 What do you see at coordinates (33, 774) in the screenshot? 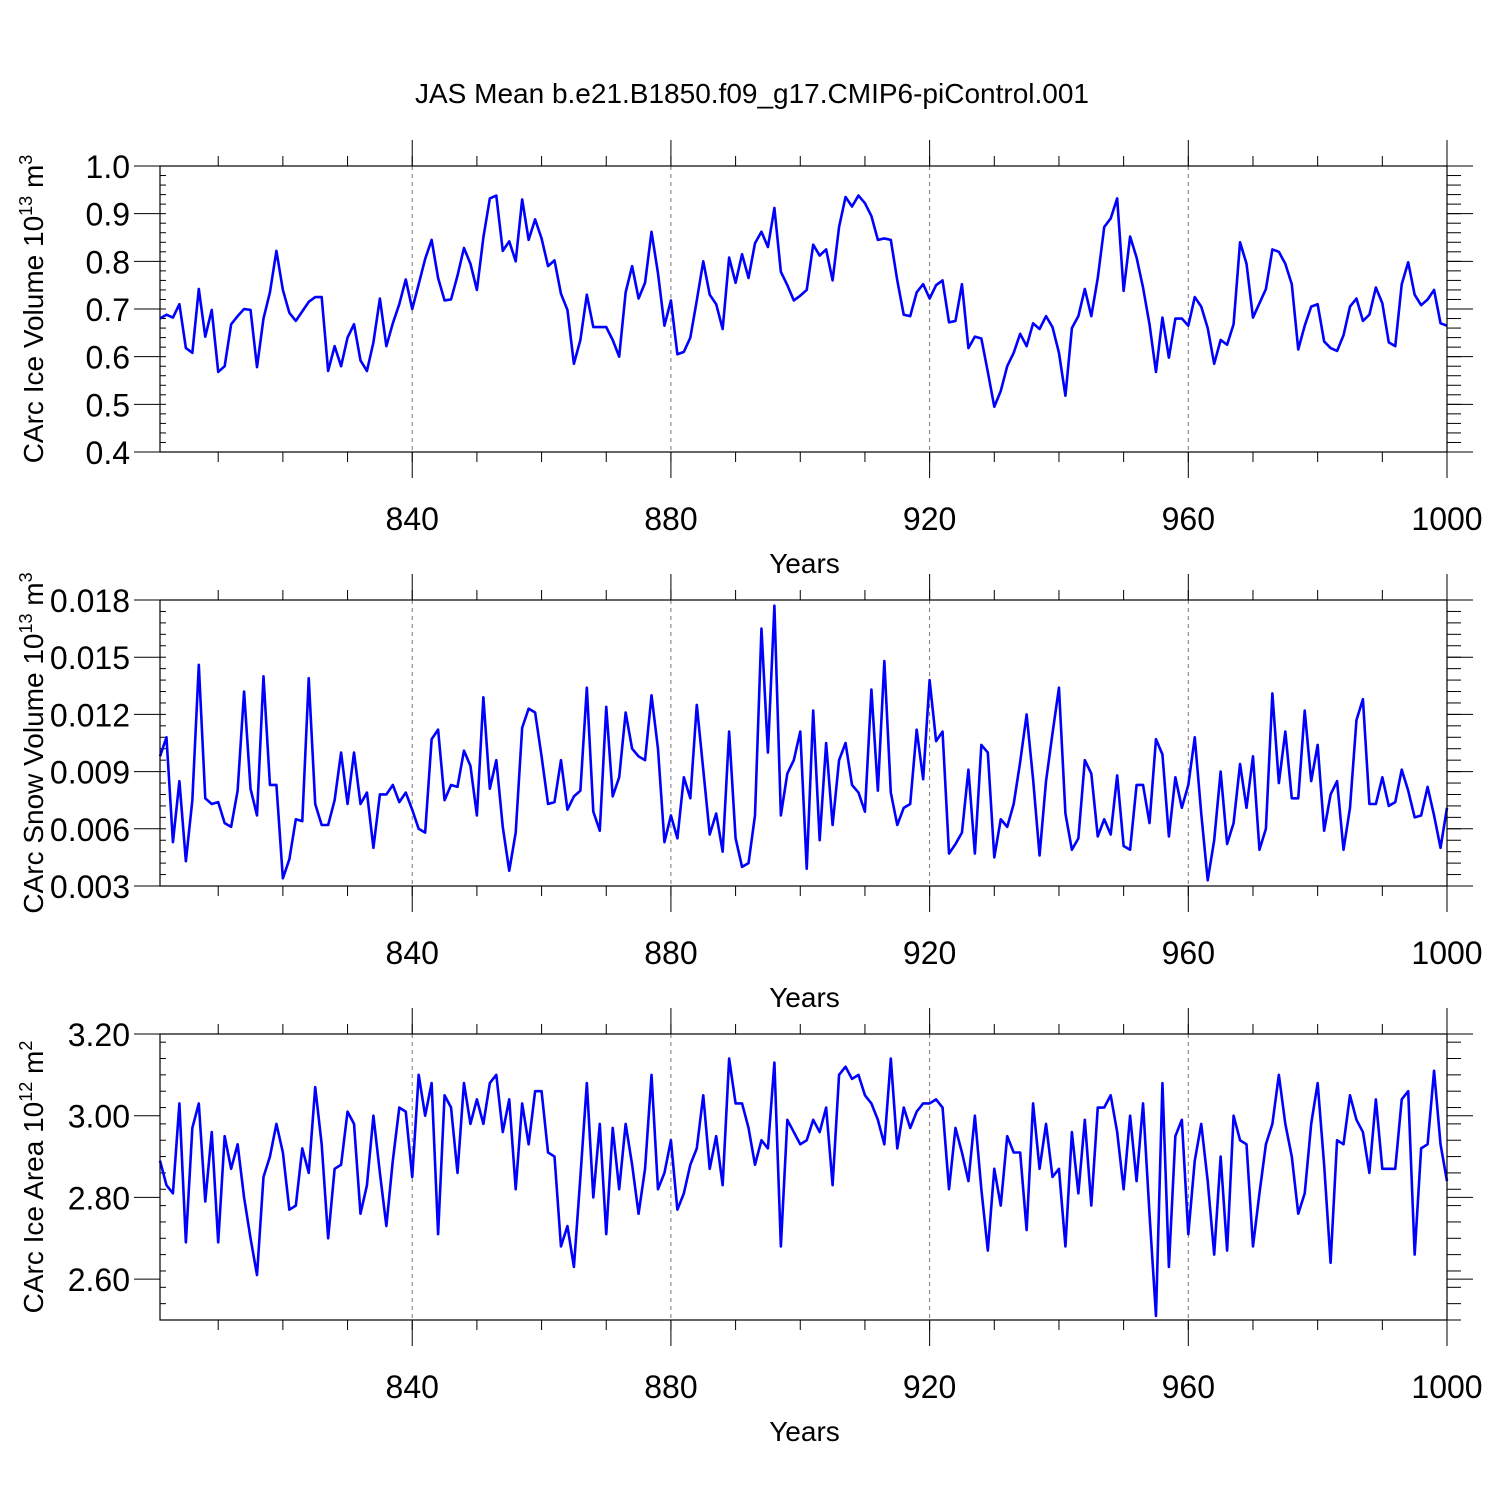
I see `y-label-text: CArc Snow Volume 10` at bounding box center [33, 774].